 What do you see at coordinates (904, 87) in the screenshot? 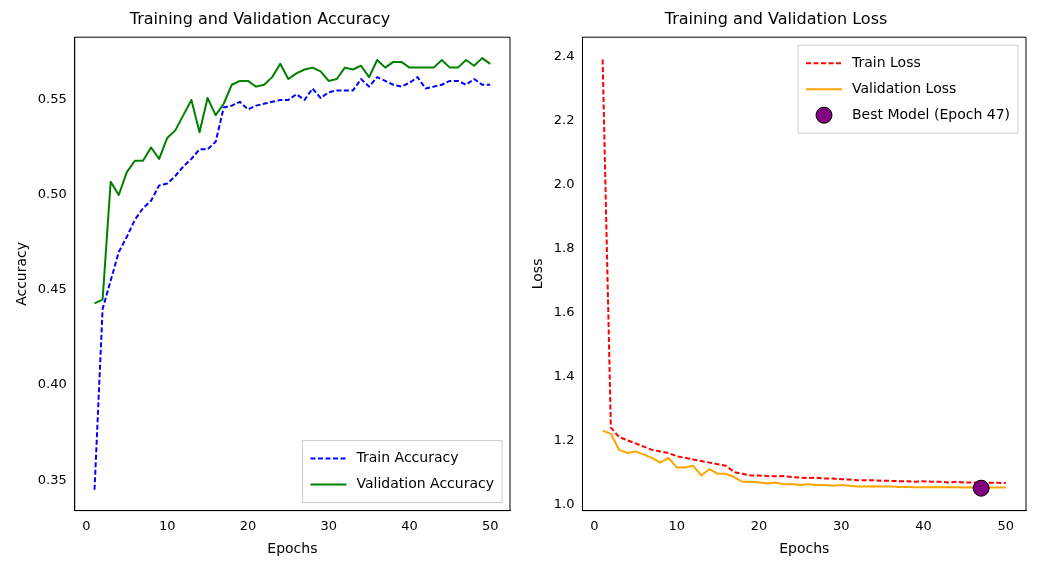
I see `legend-label: Validation Loss` at bounding box center [904, 87].